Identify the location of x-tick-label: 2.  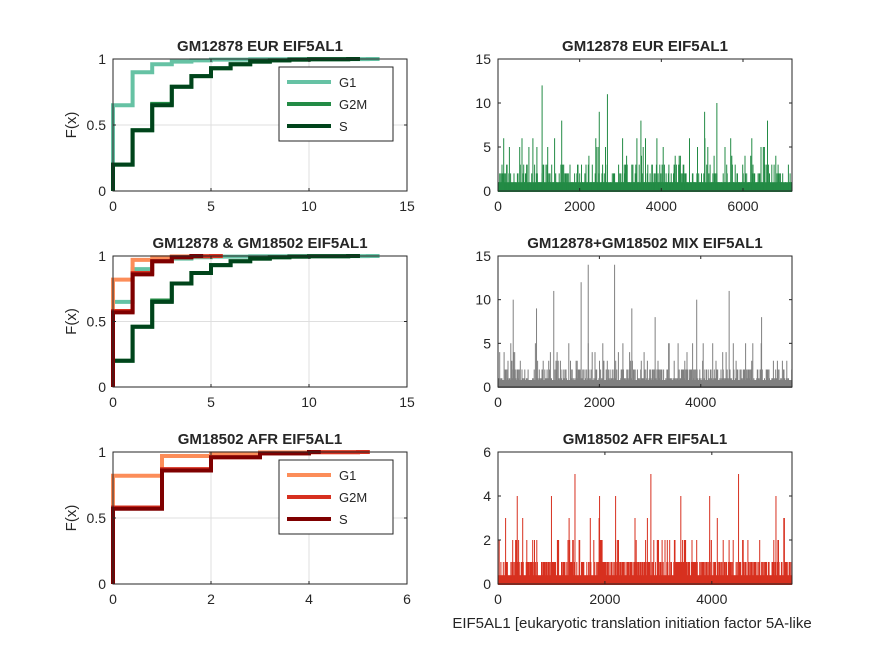
(211, 599).